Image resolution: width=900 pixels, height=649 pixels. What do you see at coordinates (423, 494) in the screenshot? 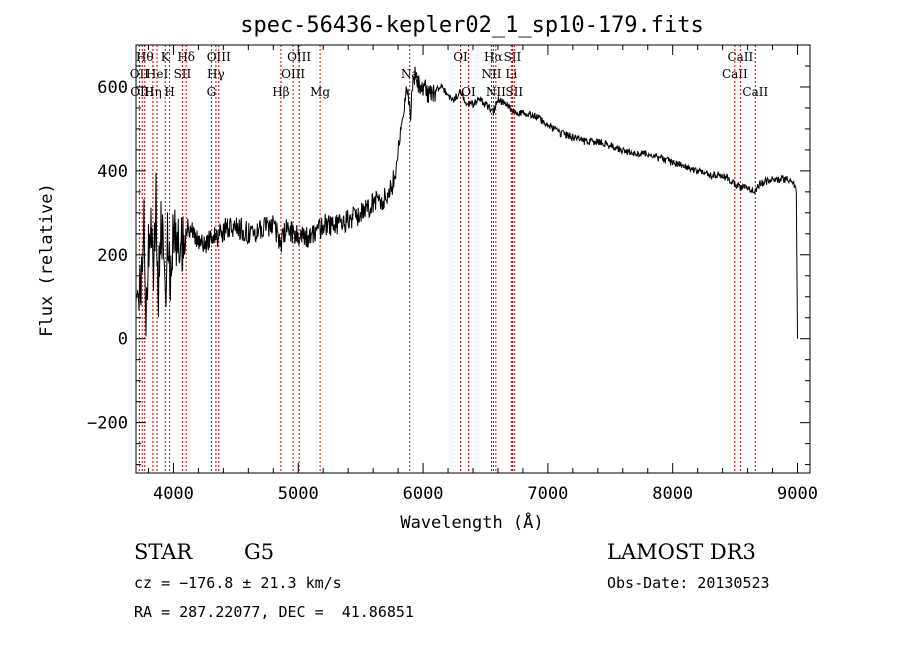
I see `x-tick-label: 6000` at bounding box center [423, 494].